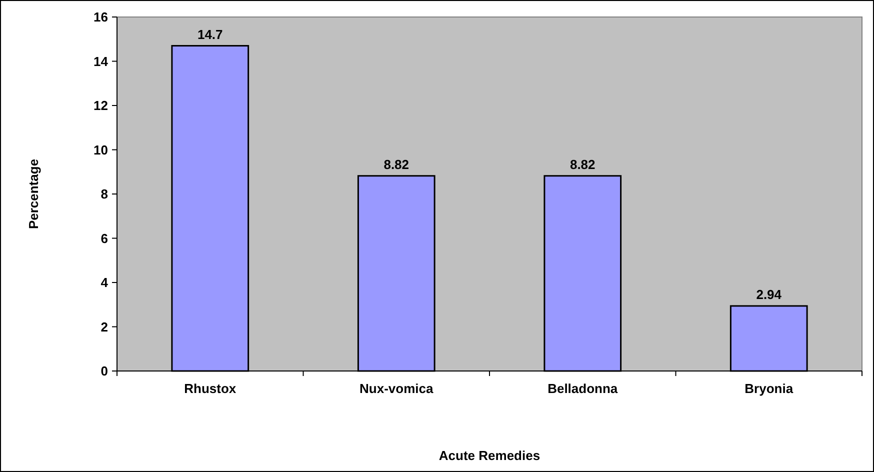 This screenshot has height=472, width=874. Describe the element at coordinates (583, 388) in the screenshot. I see `x-tick-label: Belladonna` at that location.